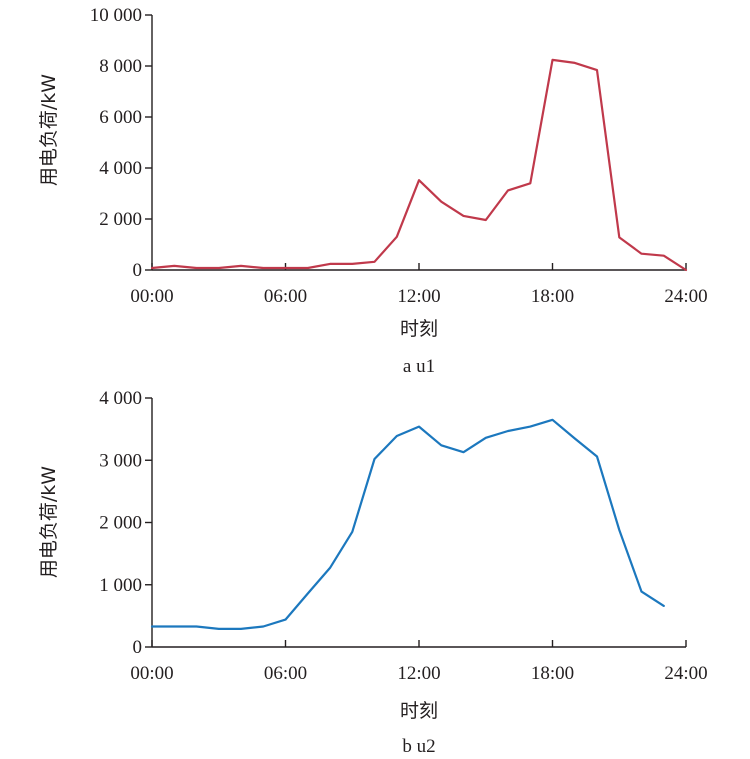 Image resolution: width=750 pixels, height=759 pixels. What do you see at coordinates (685, 296) in the screenshot?
I see `chart-a-x-tick-label: 24:00` at bounding box center [685, 296].